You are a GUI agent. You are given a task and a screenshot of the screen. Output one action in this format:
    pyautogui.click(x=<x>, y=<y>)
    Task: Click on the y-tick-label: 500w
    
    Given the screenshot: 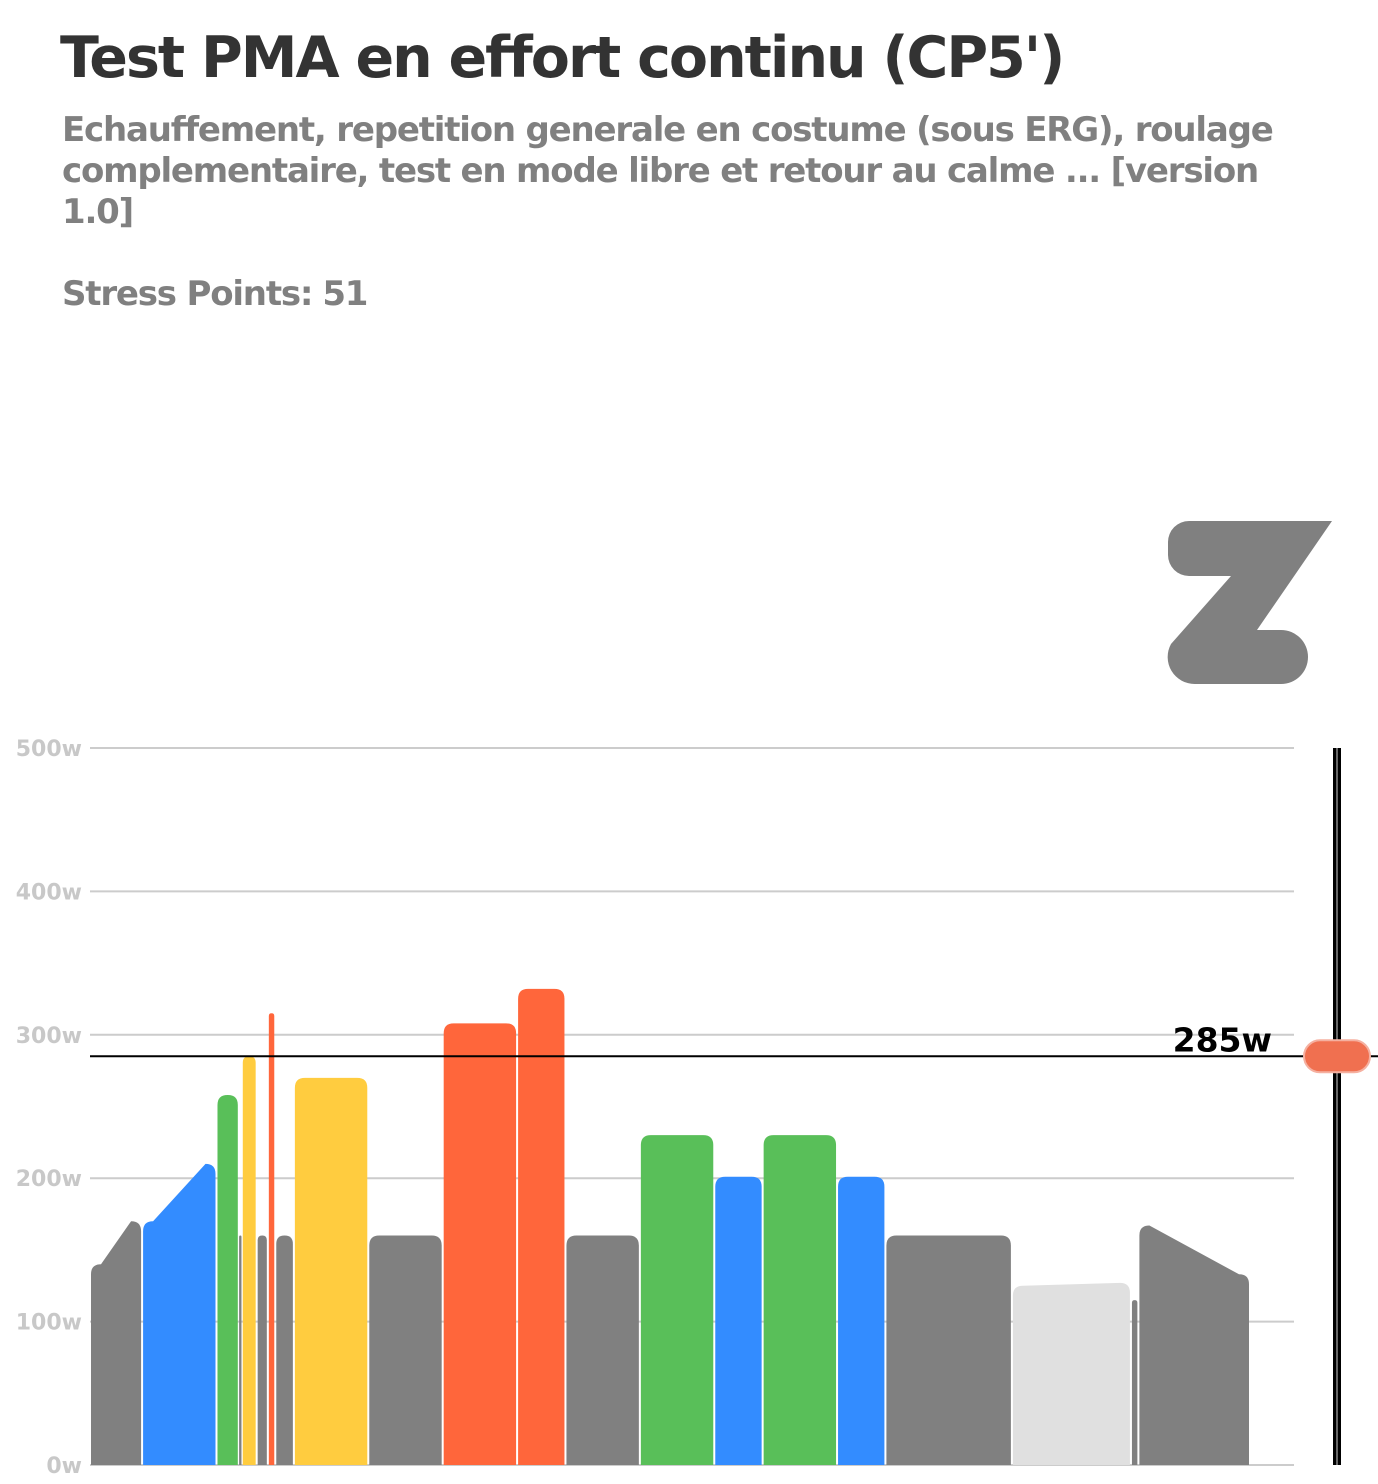 What is the action you would take?
    pyautogui.click(x=49, y=749)
    